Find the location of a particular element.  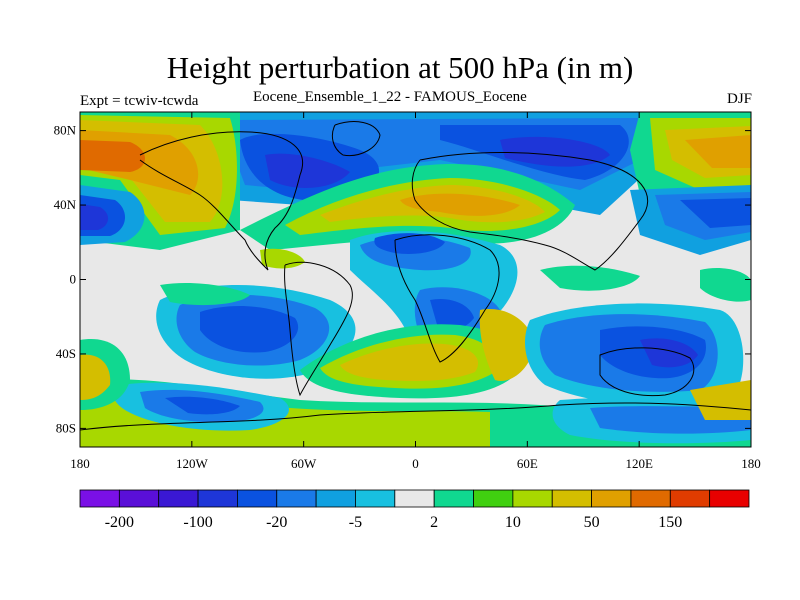

y-tick-label: 80N is located at coordinates (65, 130).